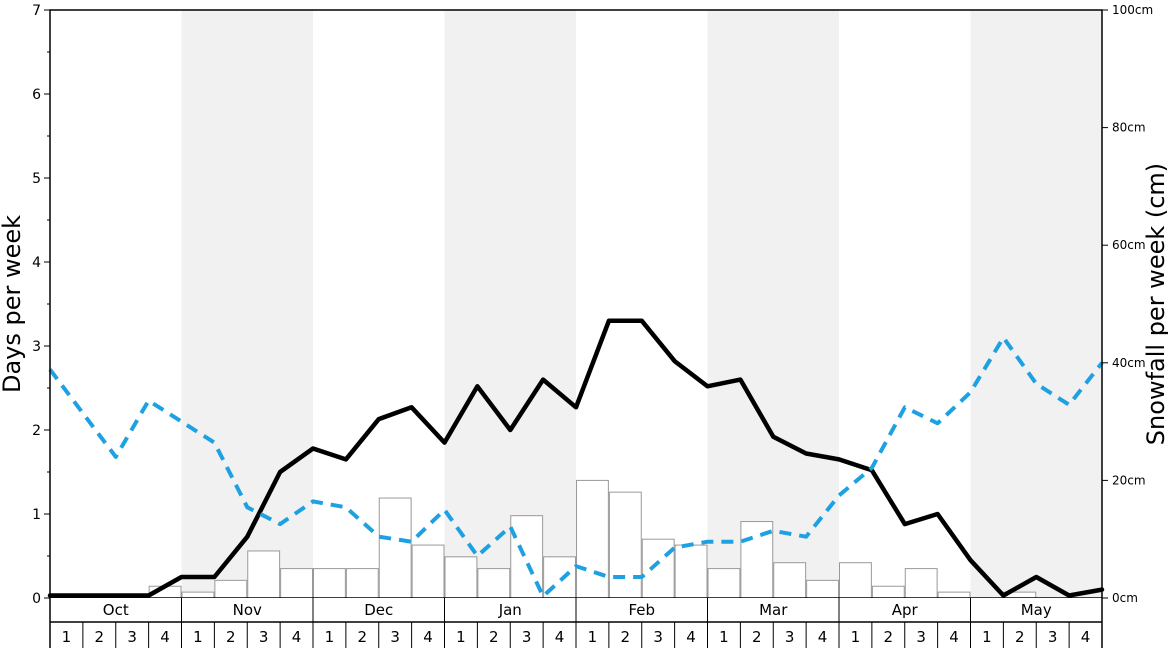  Describe the element at coordinates (1125, 598) in the screenshot. I see `right-tick-label: 0cm` at that location.